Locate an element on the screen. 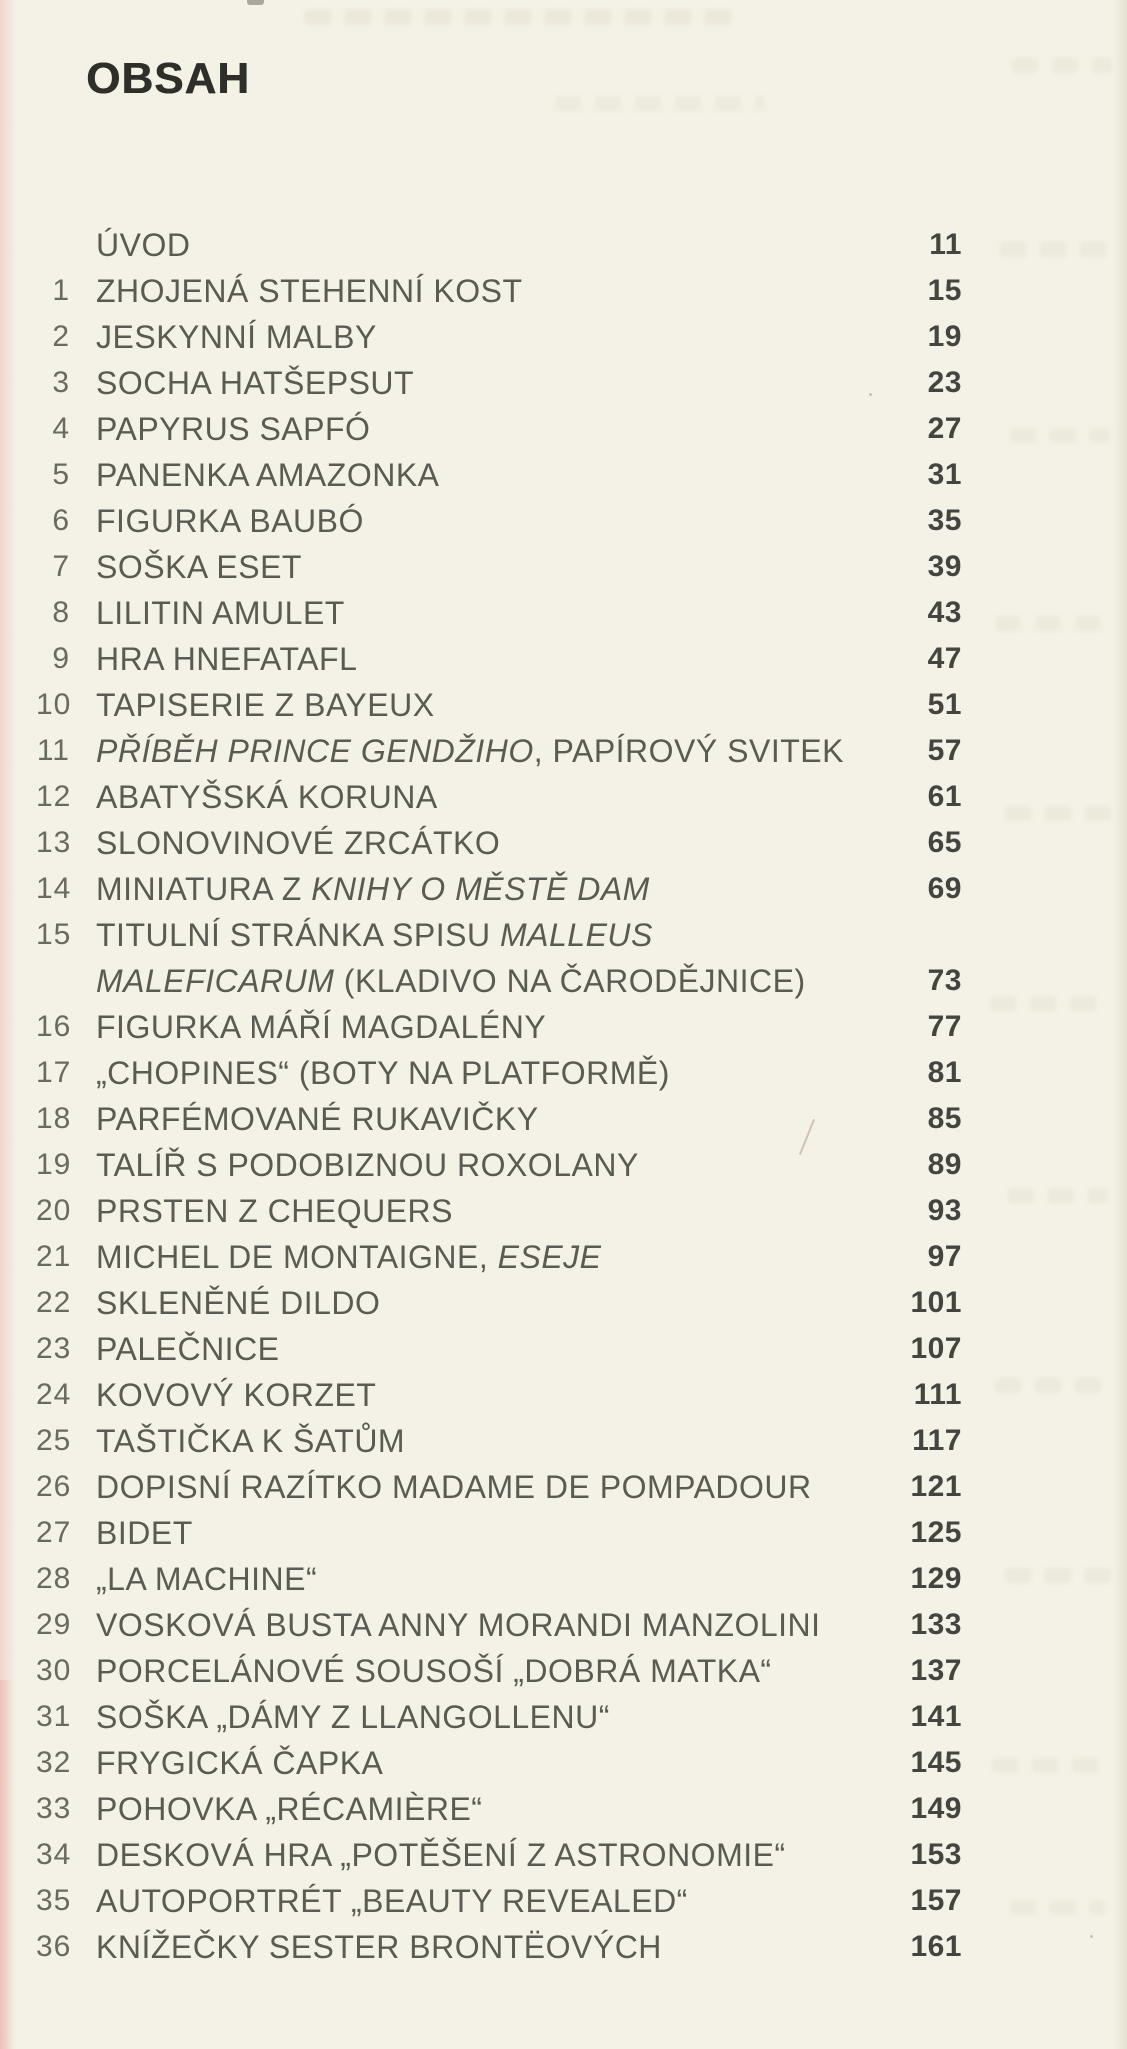 The image size is (1127, 2049). toc-title-line: MINIATURA Z KNIHY O MĚSTĚ DAM is located at coordinates (487, 889).